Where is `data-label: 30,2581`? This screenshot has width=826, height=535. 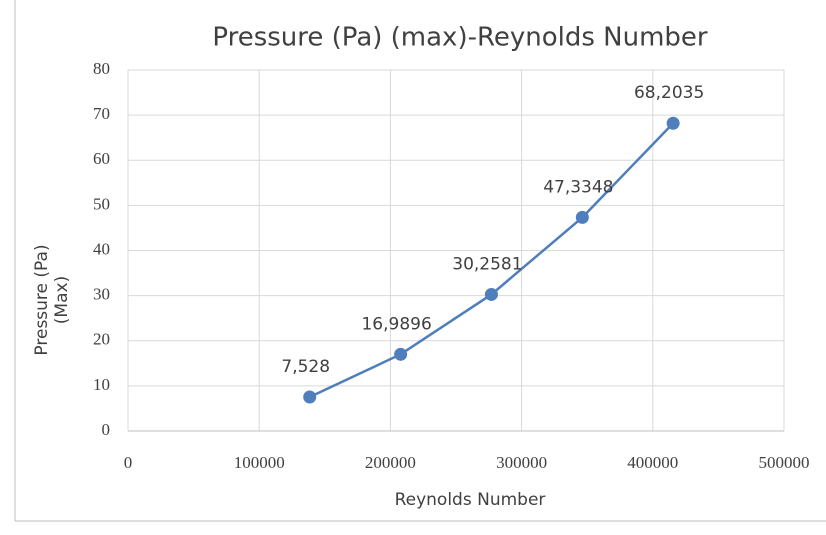 data-label: 30,2581 is located at coordinates (487, 264).